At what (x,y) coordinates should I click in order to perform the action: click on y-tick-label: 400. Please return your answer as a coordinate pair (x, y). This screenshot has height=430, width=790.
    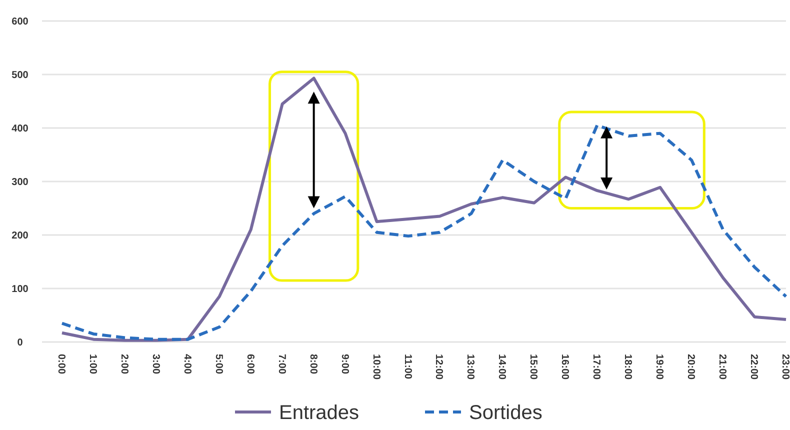
    Looking at the image, I should click on (20, 129).